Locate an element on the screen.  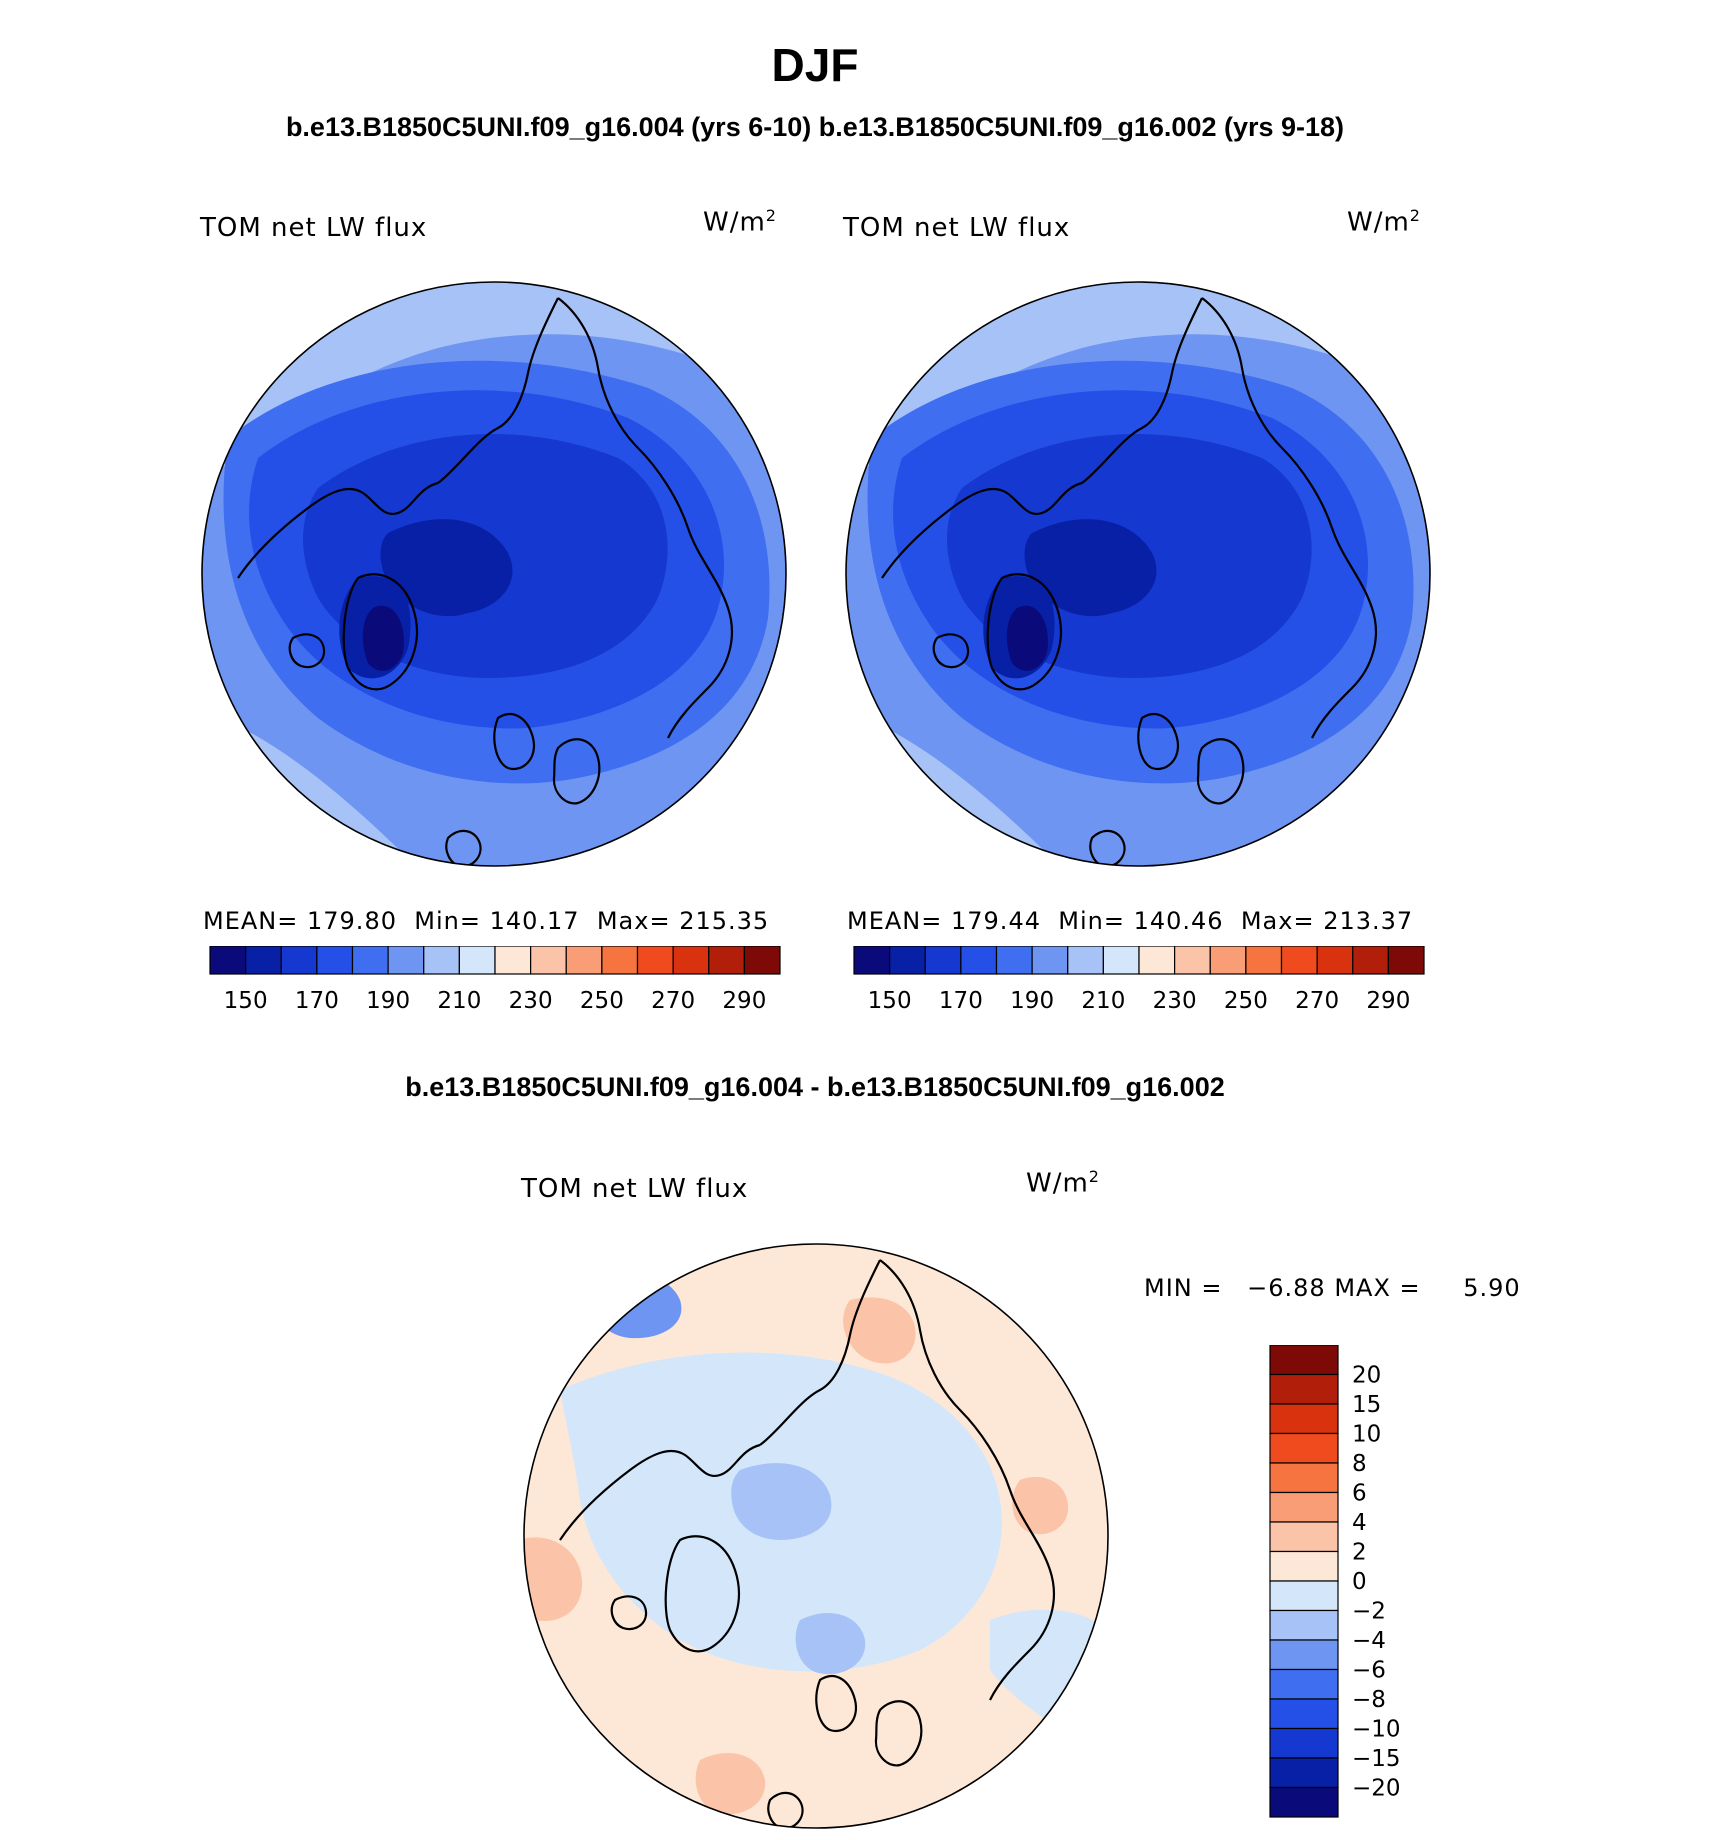
mean-value: 179.44 is located at coordinates (996, 921).